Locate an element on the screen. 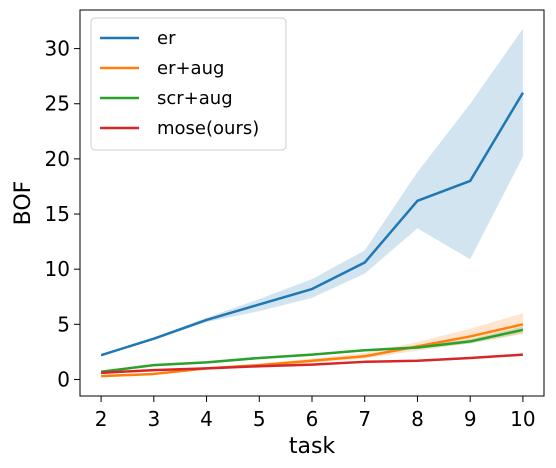 This screenshot has height=468, width=556. legend-label-3: mose(ours) is located at coordinates (208, 128).